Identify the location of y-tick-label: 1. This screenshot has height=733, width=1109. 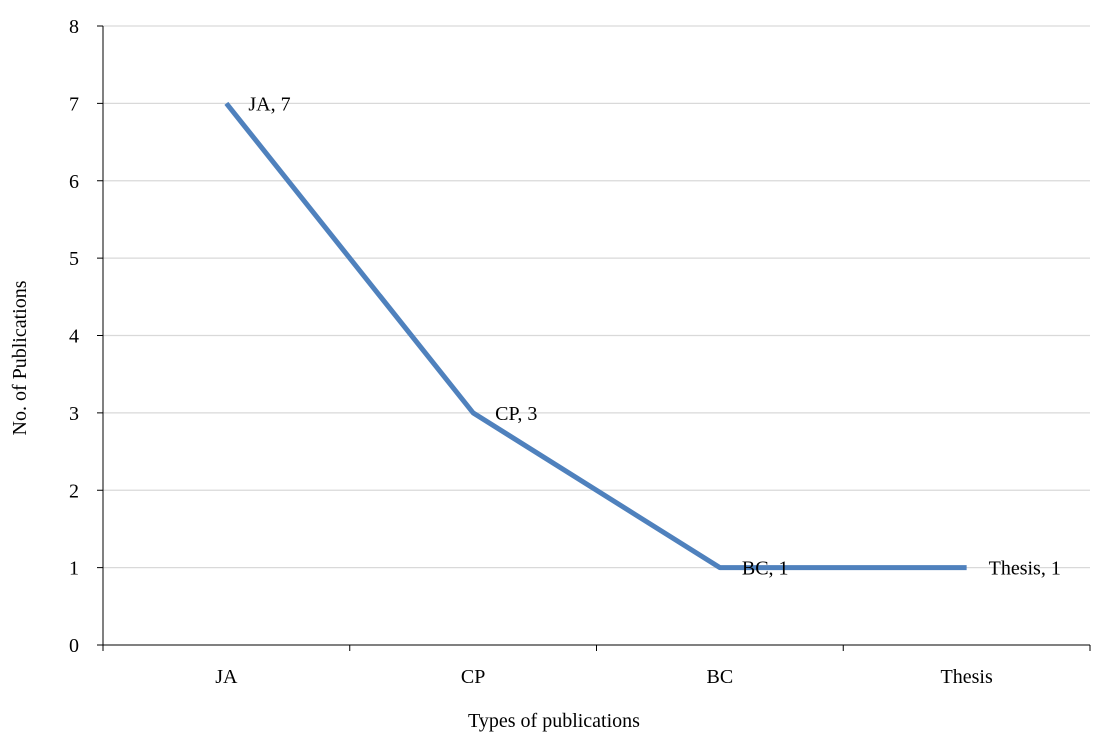
(74, 569).